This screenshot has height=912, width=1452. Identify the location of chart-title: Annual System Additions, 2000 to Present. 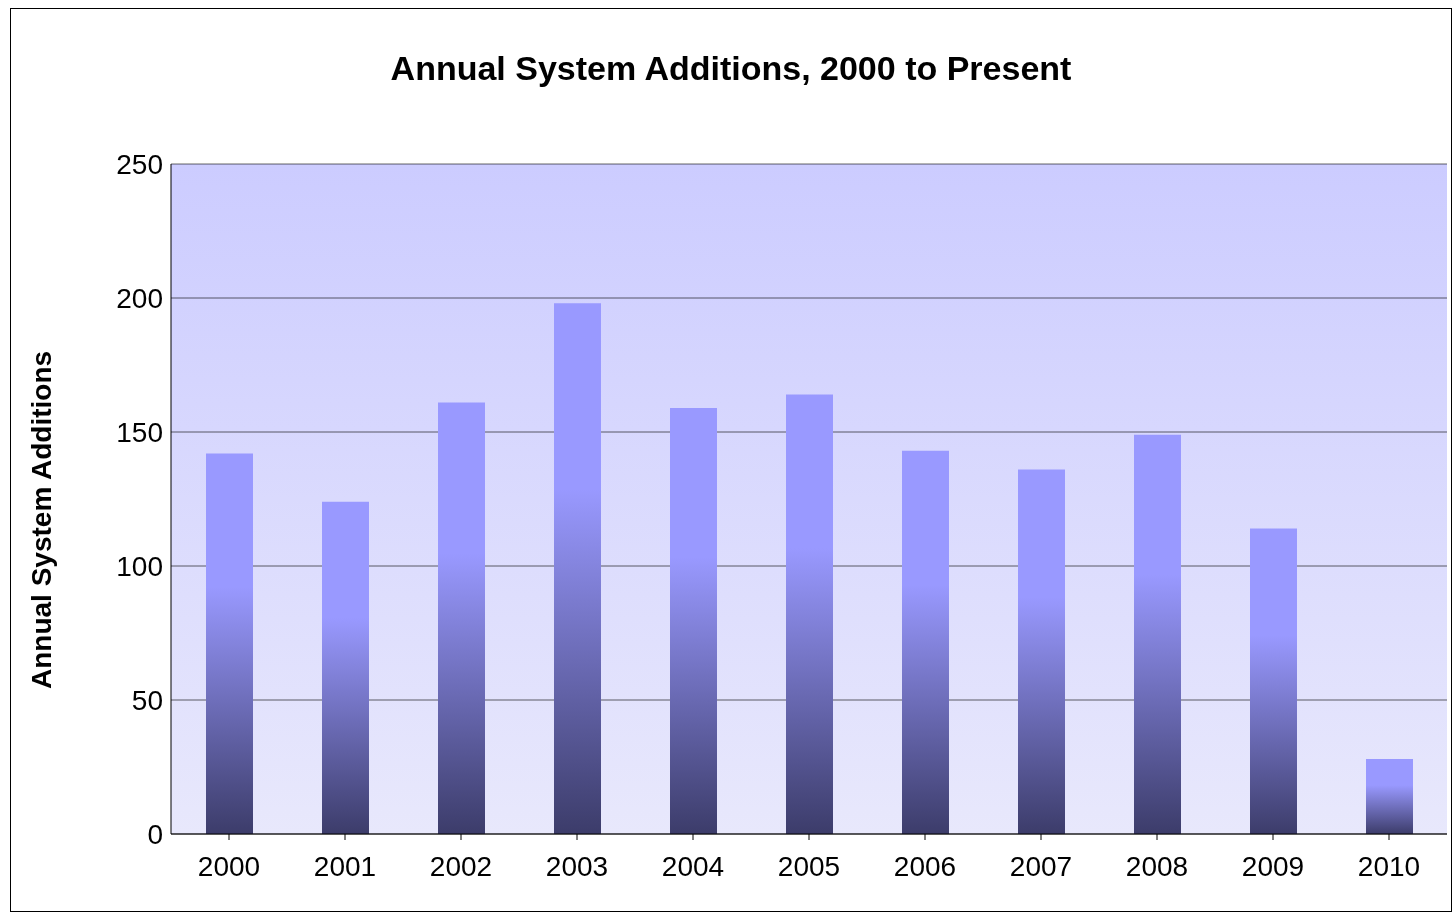
(731, 68).